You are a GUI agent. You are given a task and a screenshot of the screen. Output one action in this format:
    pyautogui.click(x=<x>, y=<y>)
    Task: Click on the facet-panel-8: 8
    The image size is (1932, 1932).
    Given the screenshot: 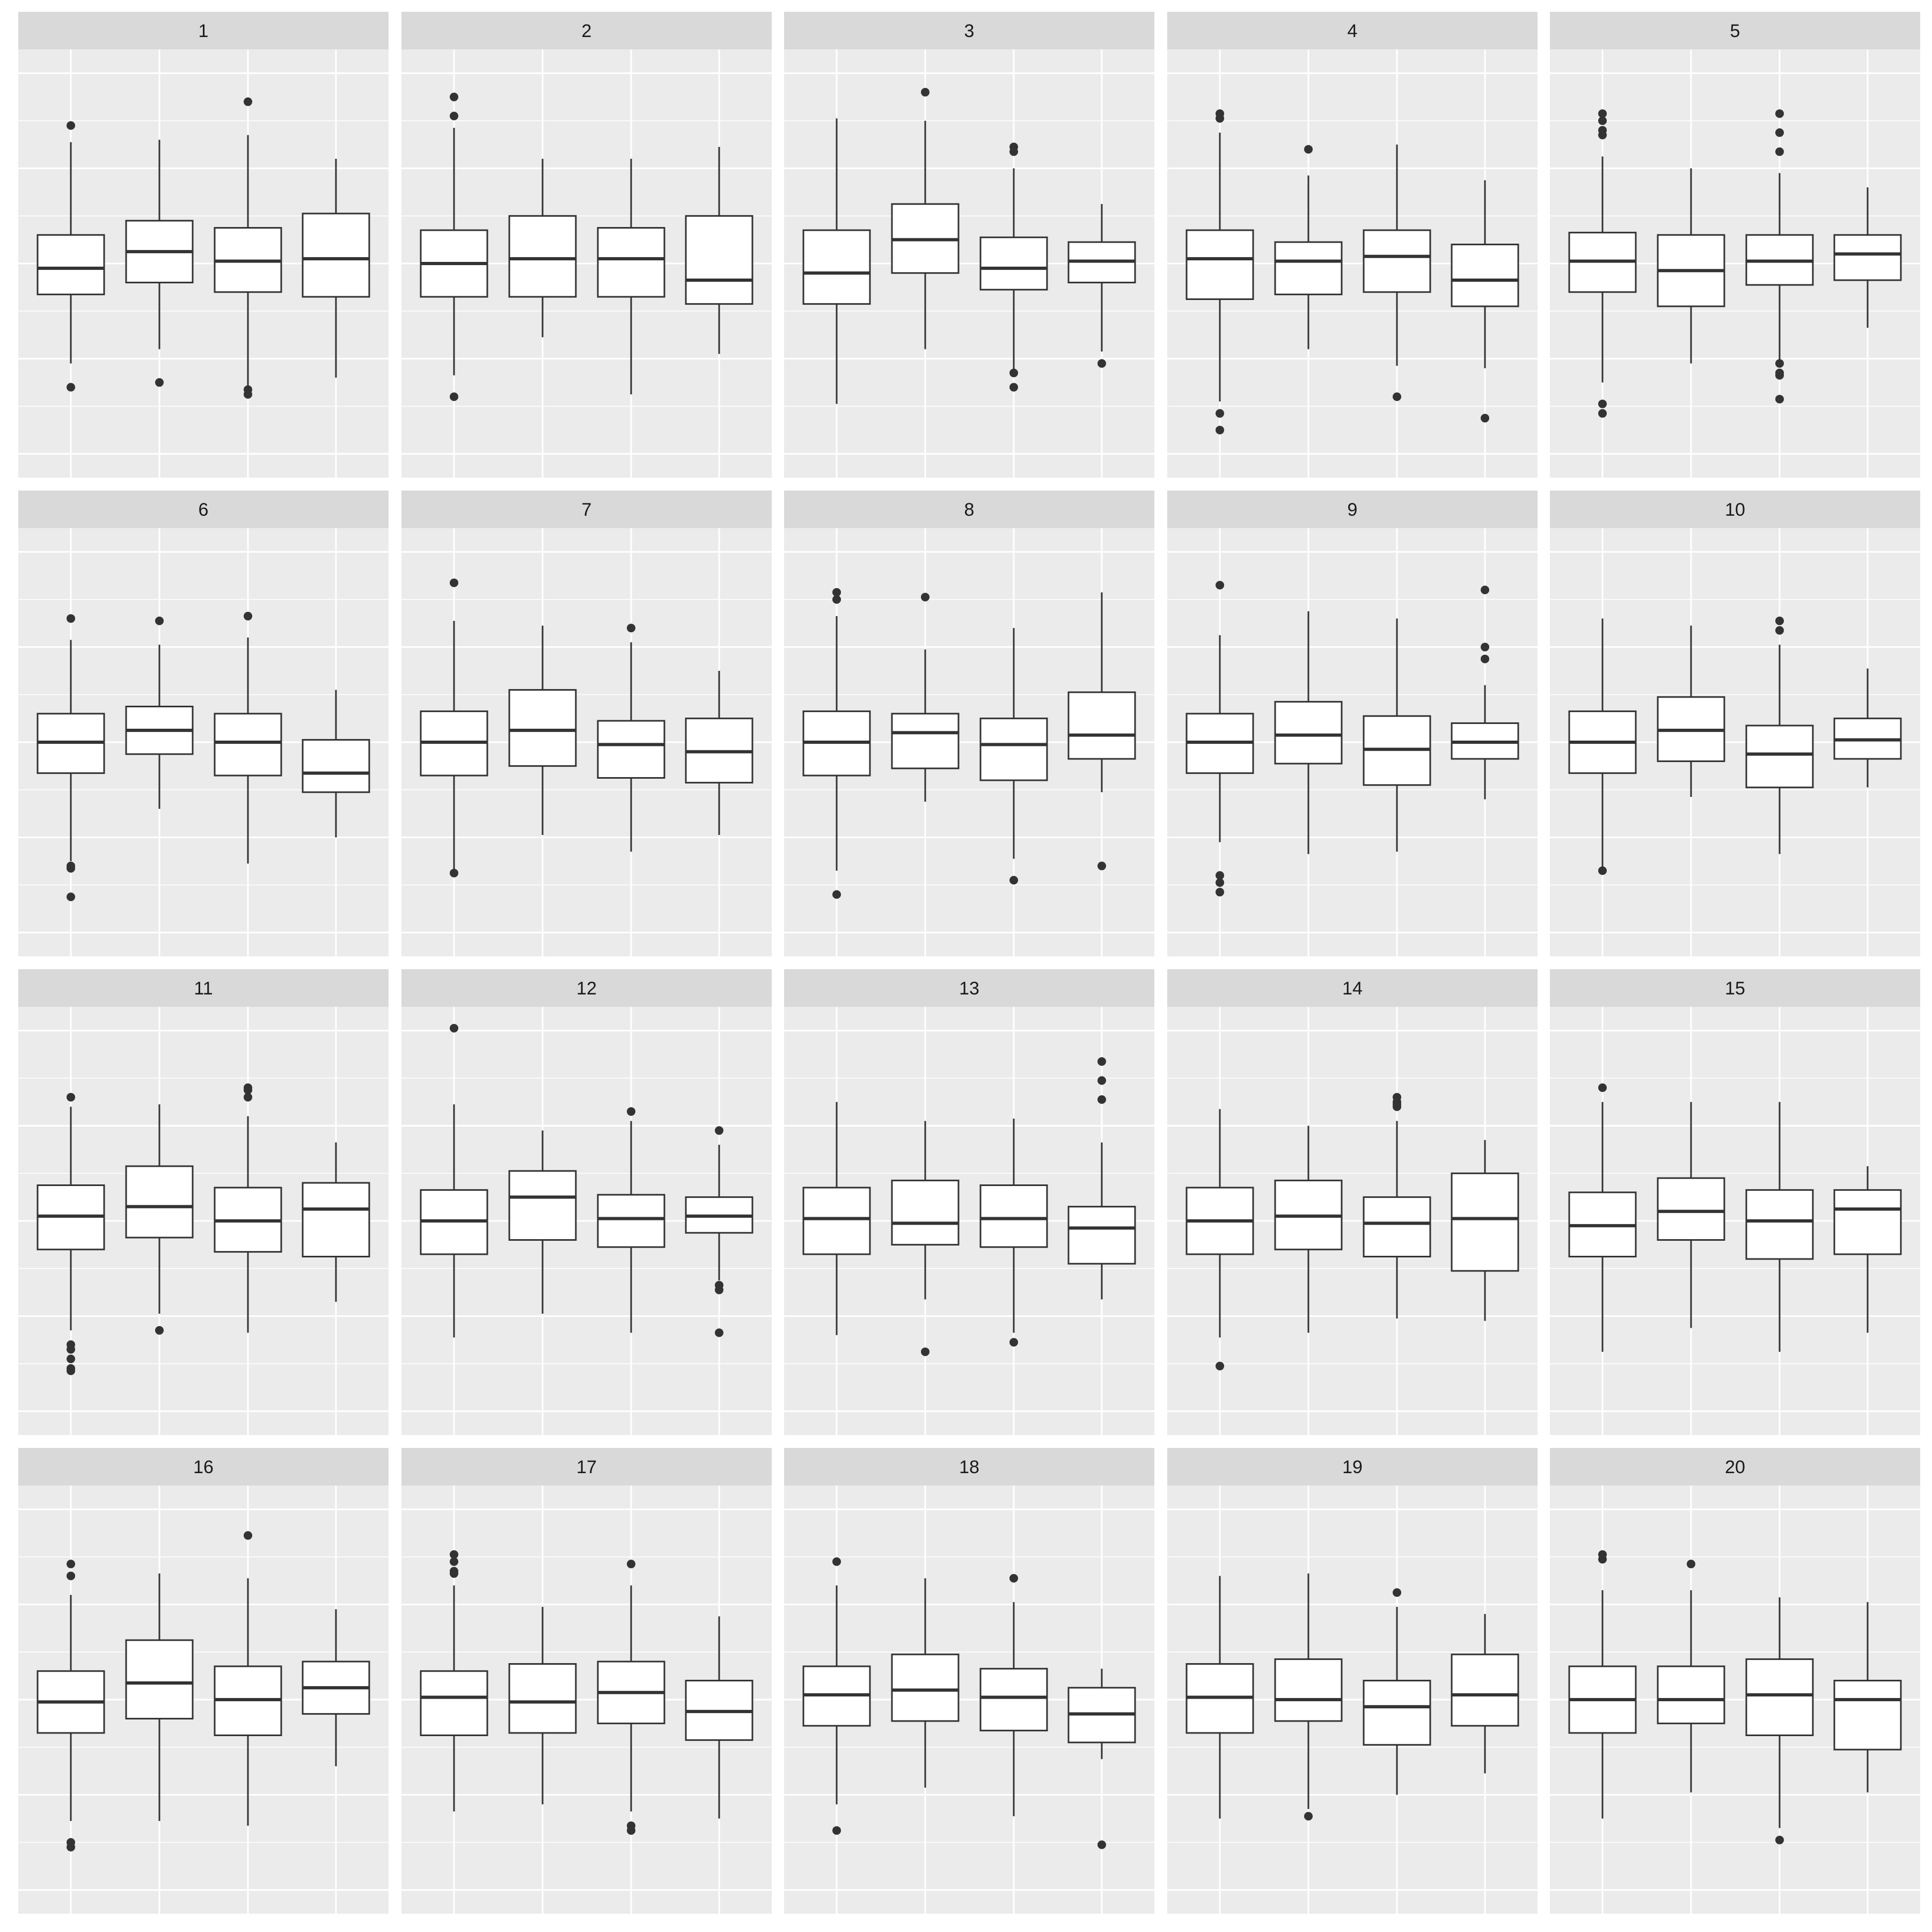 What is the action you would take?
    pyautogui.click(x=969, y=723)
    